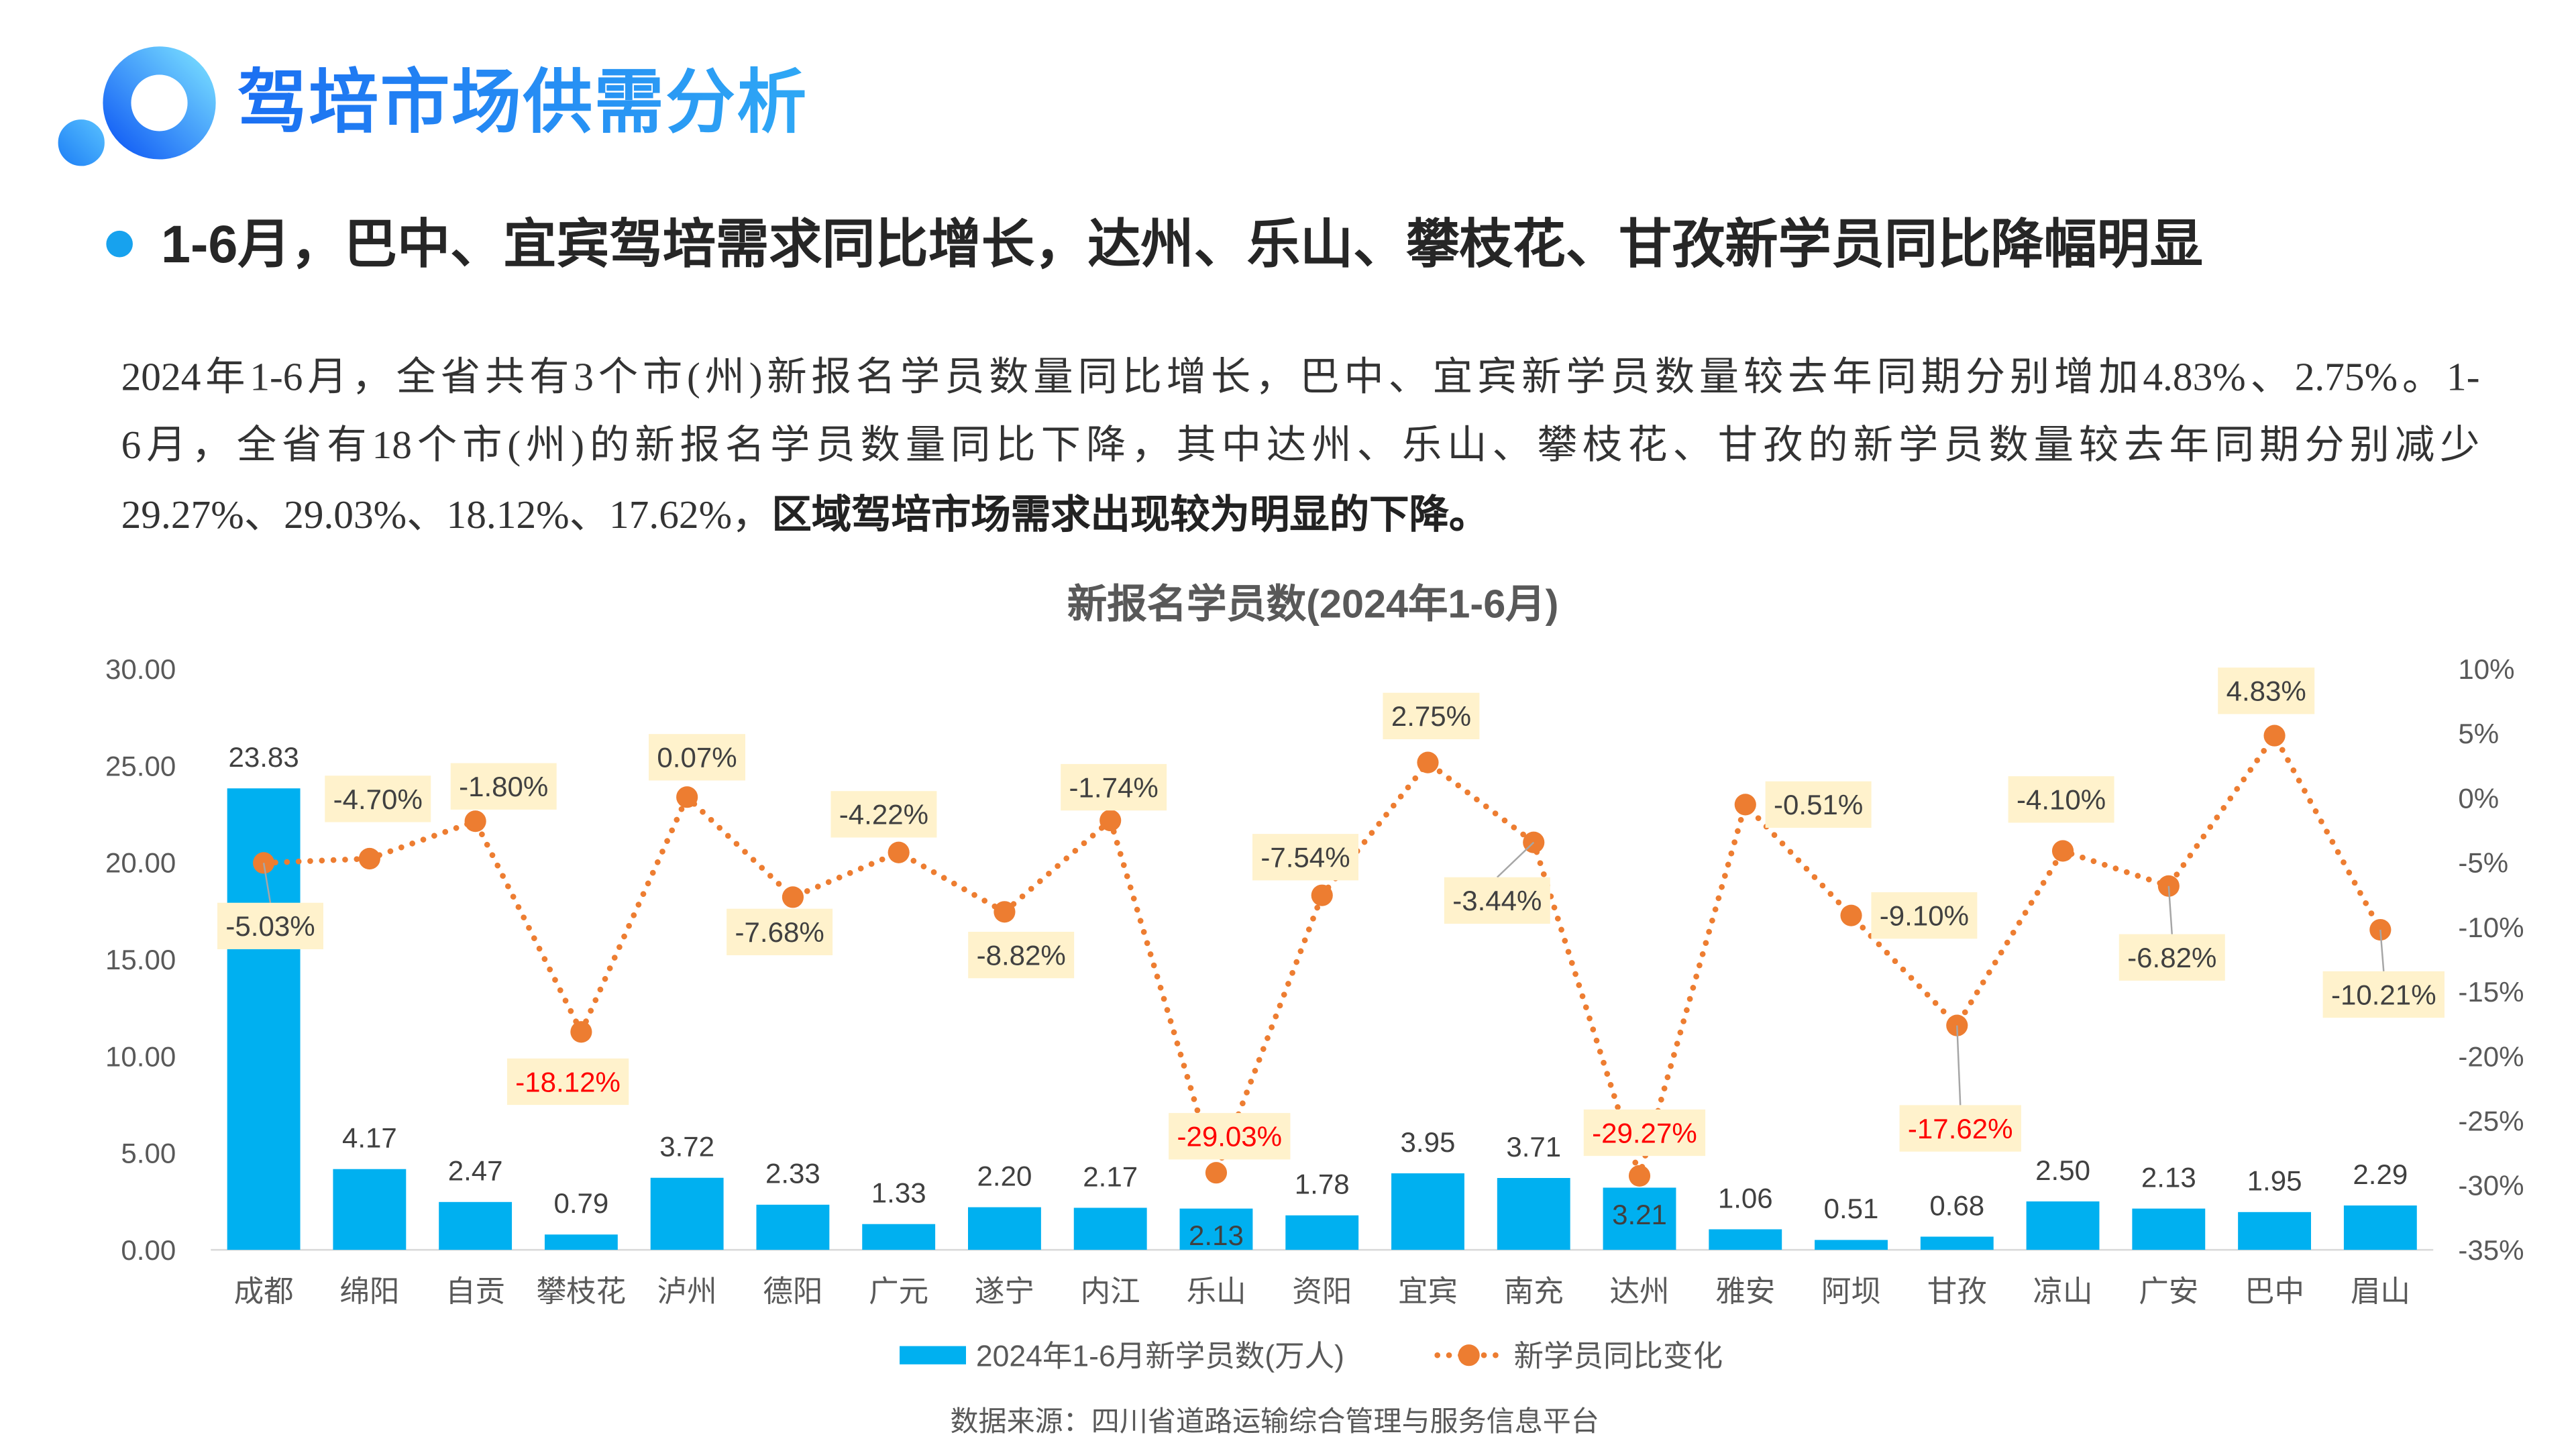  Describe the element at coordinates (1745, 1239) in the screenshot. I see `bar-yaan` at that location.